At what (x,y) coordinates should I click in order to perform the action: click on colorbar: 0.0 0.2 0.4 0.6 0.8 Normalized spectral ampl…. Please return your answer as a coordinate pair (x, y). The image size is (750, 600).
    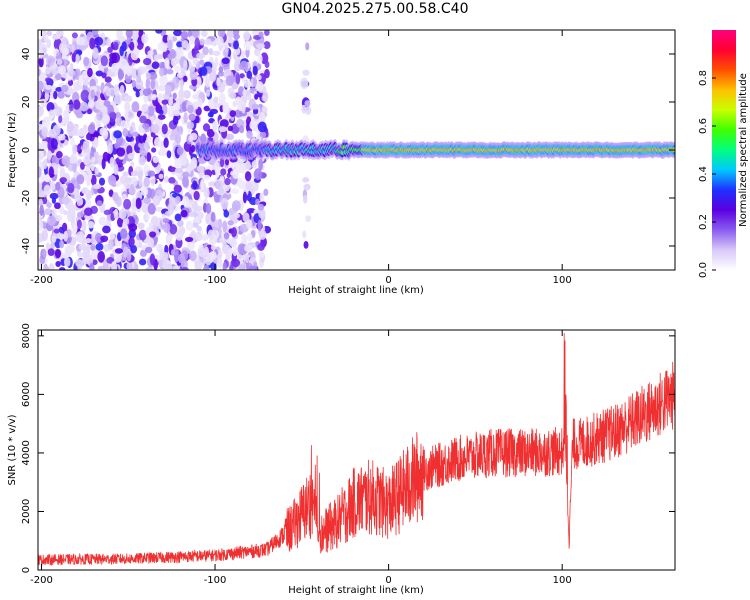
    Looking at the image, I should click on (723, 154).